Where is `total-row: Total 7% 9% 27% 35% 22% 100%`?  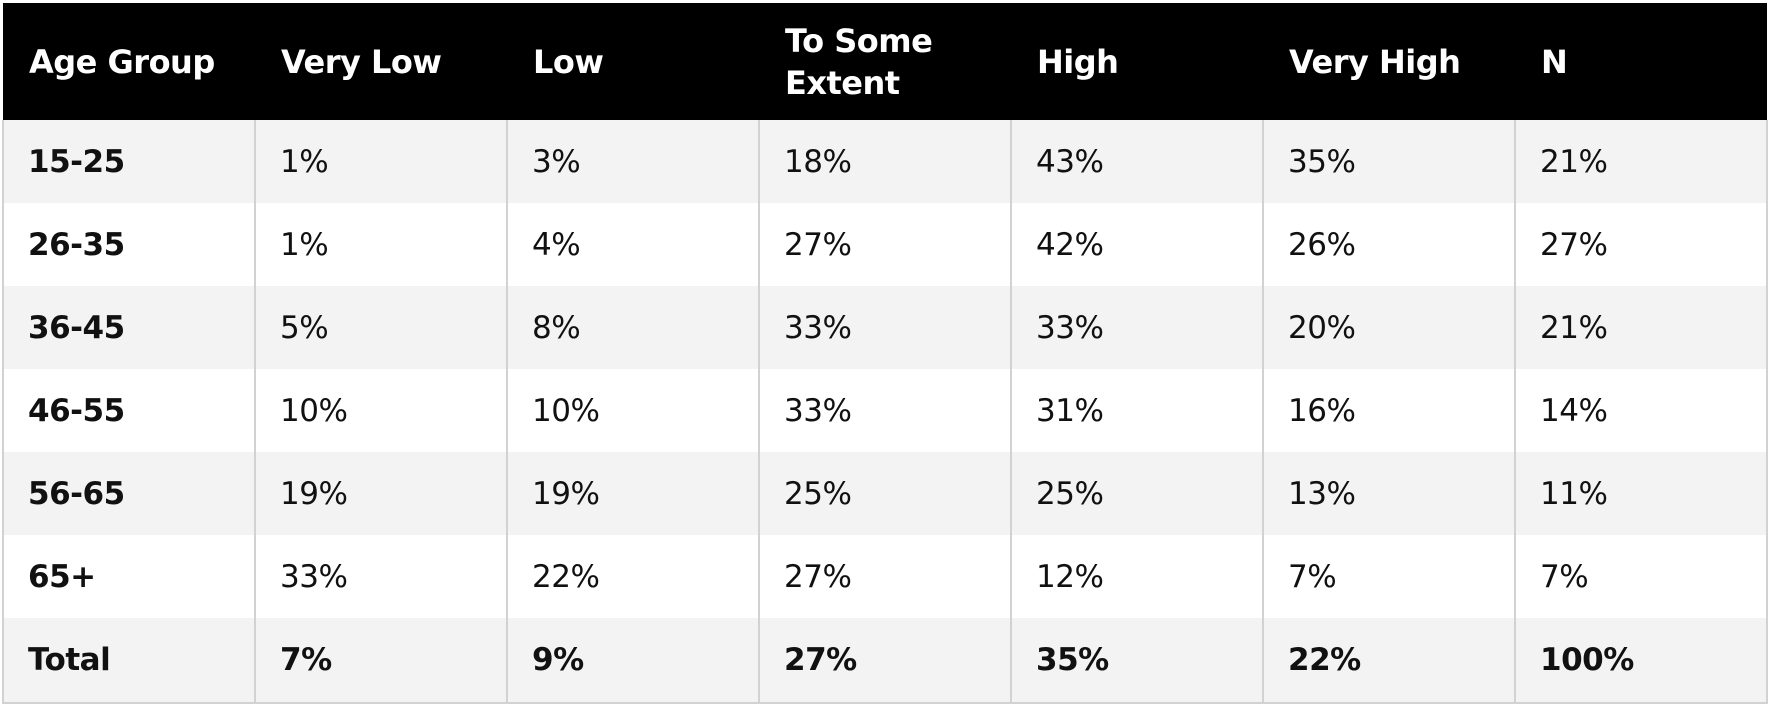
total-row: Total 7% 9% 27% 35% 22% 100% is located at coordinates (885, 661).